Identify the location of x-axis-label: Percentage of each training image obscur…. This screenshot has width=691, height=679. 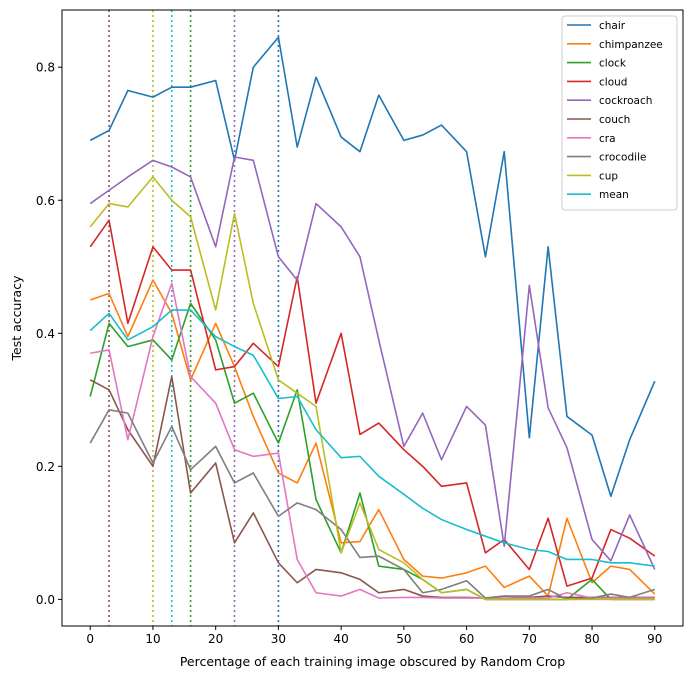
(372, 661).